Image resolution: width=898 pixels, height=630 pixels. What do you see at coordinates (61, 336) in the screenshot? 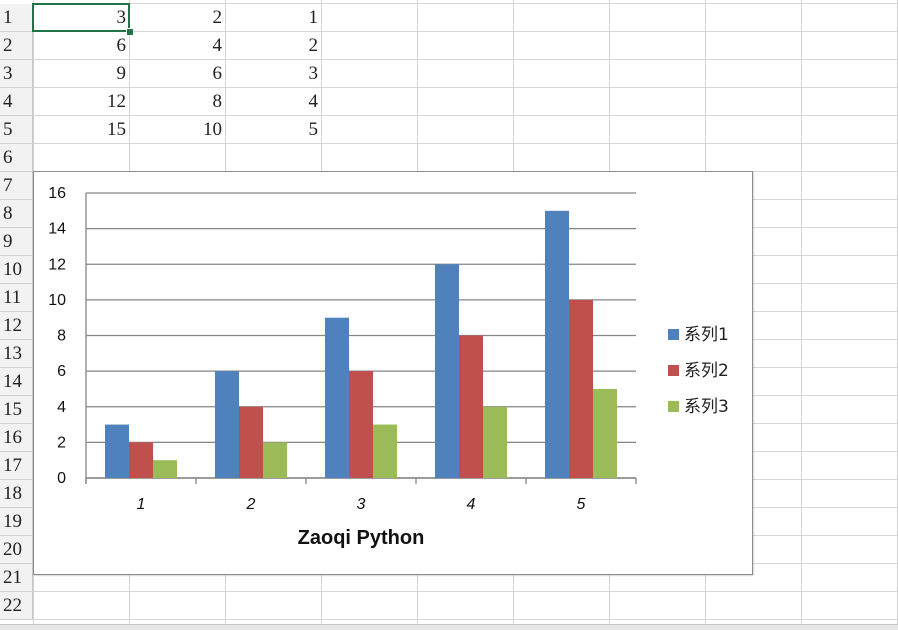
I see `y-tick-label: 8` at bounding box center [61, 336].